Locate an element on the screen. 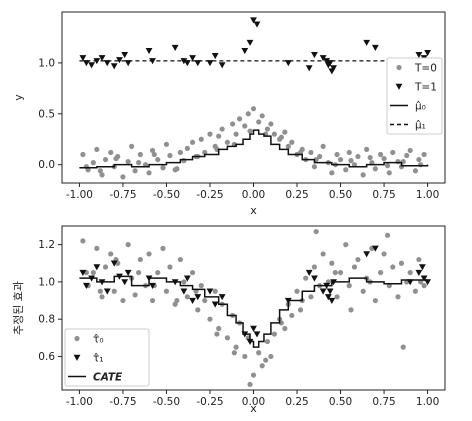  legend-label: μ̂₁ is located at coordinates (420, 126).